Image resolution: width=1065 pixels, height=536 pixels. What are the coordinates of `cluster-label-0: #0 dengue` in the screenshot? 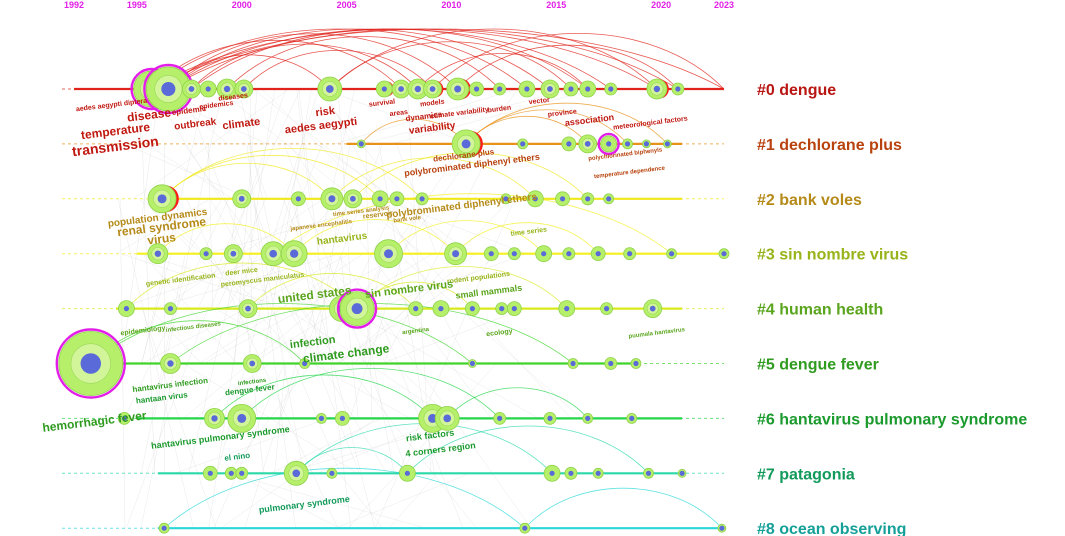 It's located at (796, 90).